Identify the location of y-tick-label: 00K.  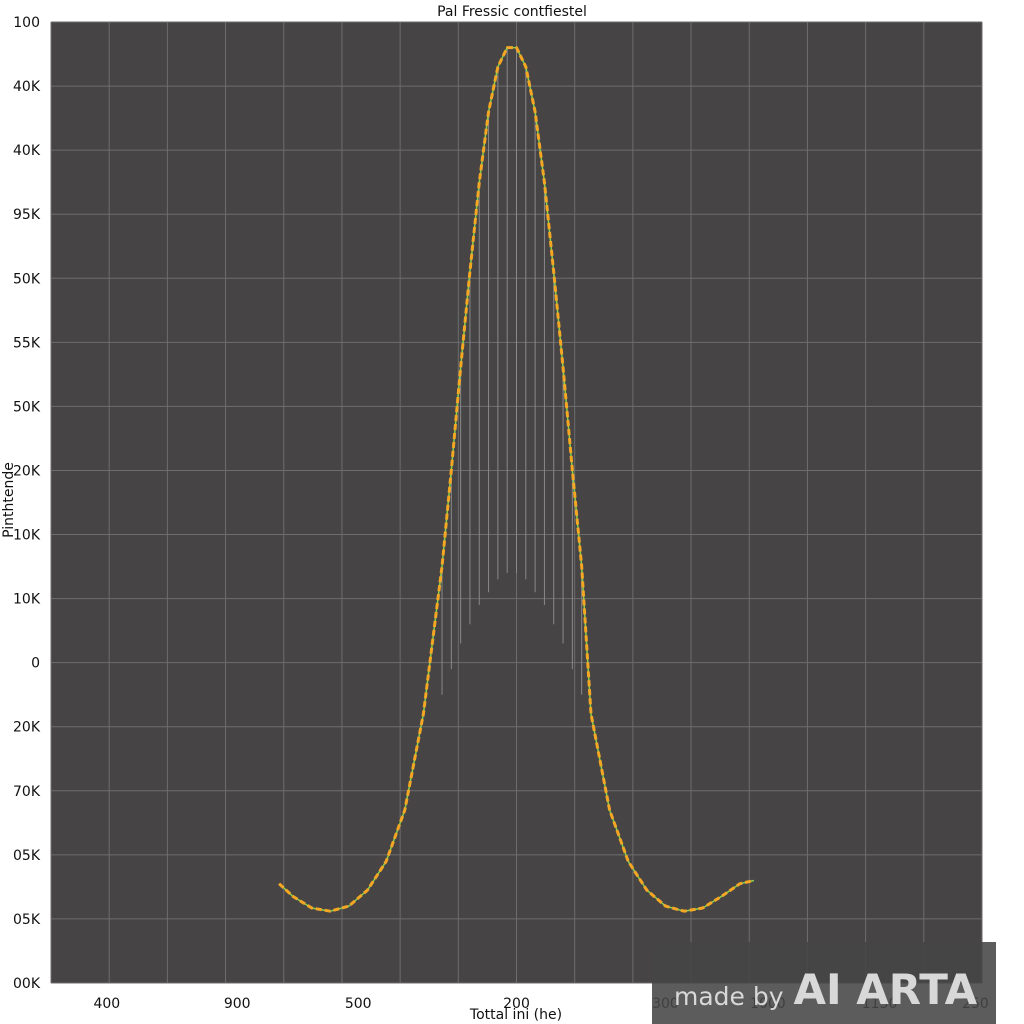
(27, 984).